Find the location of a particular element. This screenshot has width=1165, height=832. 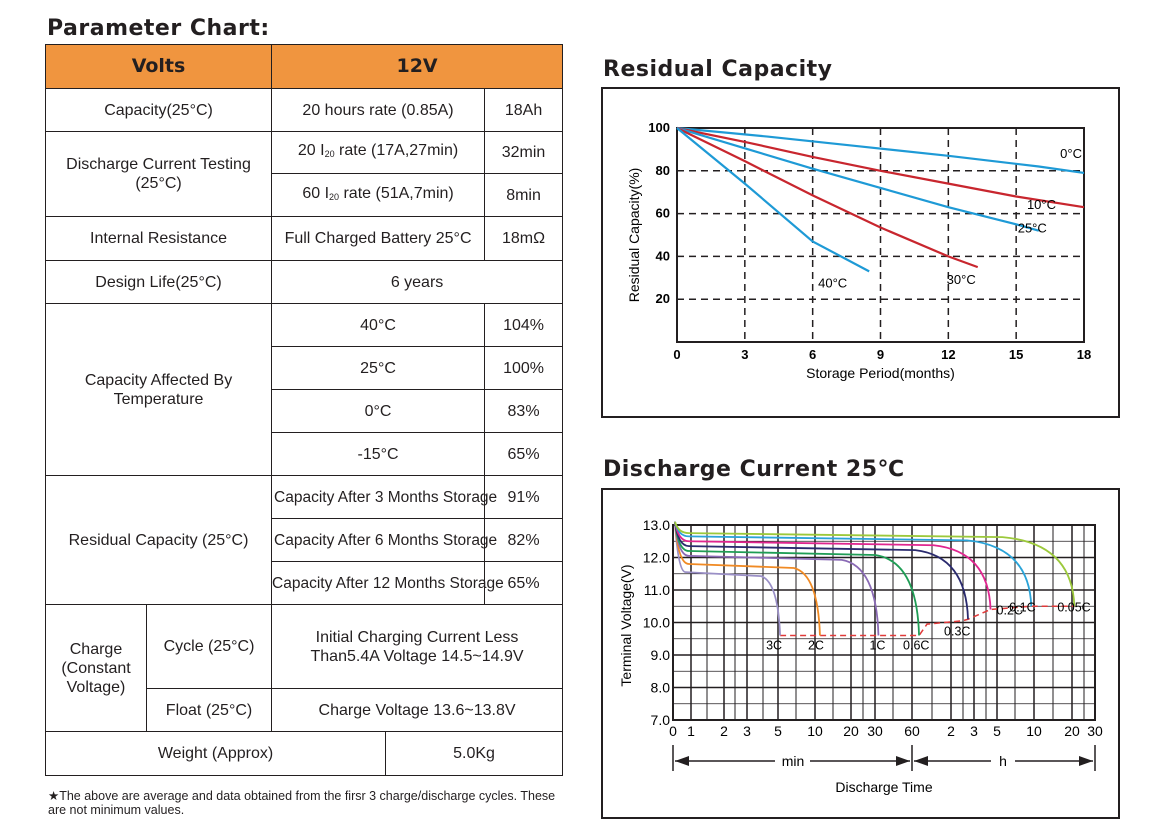

cycle-label: Cycle (25°C) is located at coordinates (209, 646).